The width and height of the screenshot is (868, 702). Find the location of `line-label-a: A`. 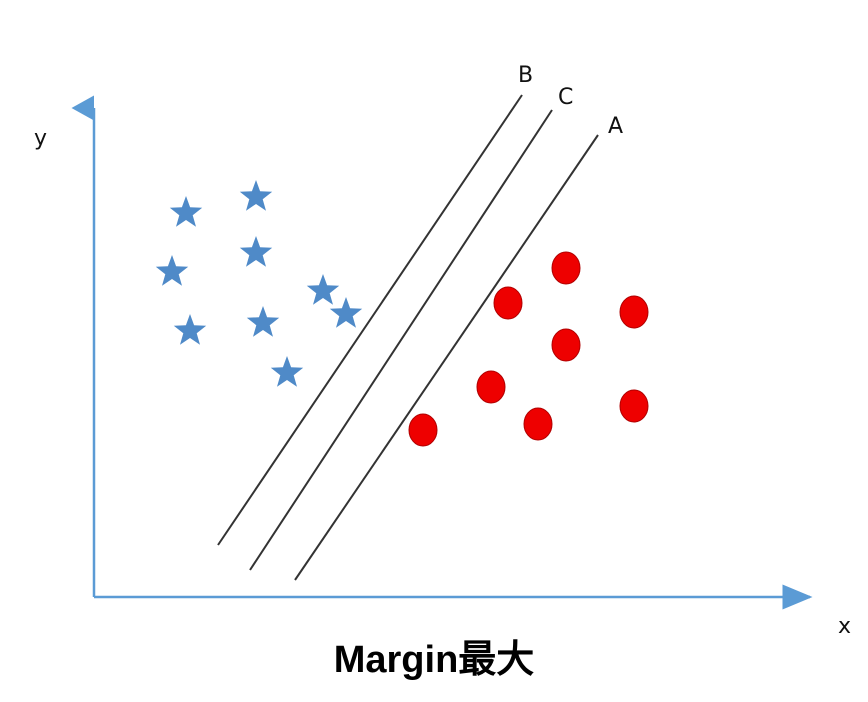

line-label-a: A is located at coordinates (615, 126).